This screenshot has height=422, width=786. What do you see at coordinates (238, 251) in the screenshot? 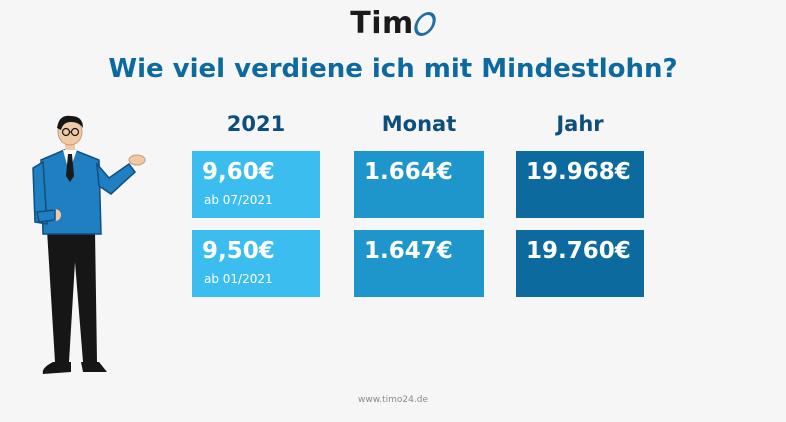
I see `hourly-wage-value: 9,50€` at bounding box center [238, 251].